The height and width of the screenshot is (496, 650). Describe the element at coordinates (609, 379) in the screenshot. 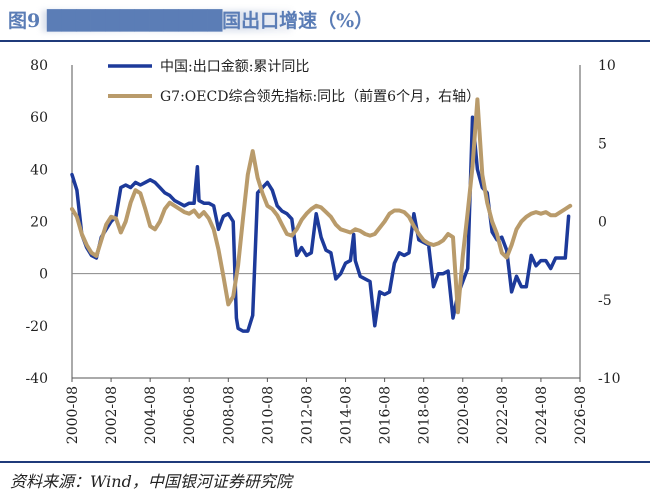

I see `right-axis-tick-label: -10` at that location.